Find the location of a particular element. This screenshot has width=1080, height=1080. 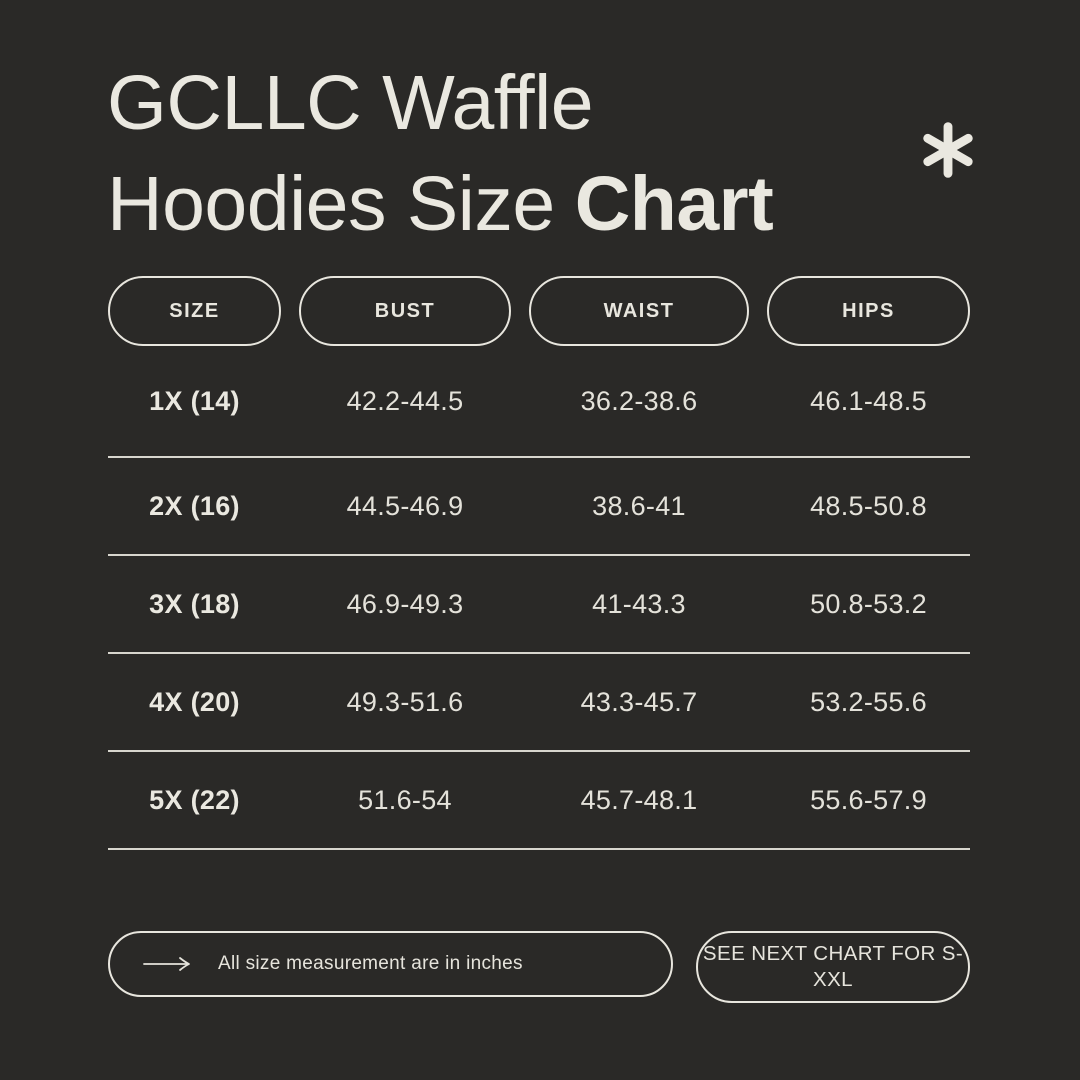

cell-bust: 44.5-46.9 is located at coordinates (405, 505).